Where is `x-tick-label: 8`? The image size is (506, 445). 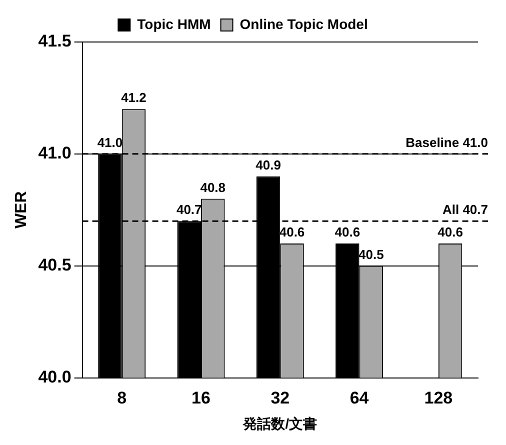
x-tick-label: 8 is located at coordinates (122, 398).